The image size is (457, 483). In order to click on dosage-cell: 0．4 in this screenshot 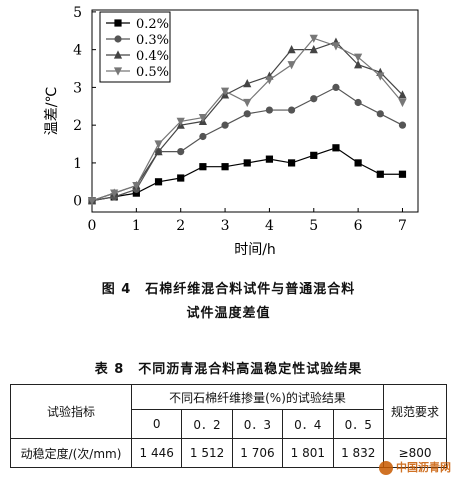, I will do `click(308, 424)`.